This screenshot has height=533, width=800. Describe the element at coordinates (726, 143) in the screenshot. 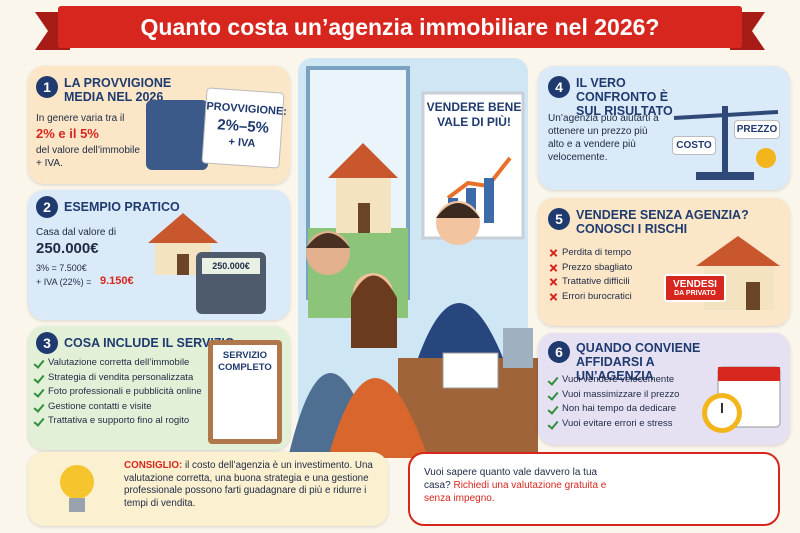

I see `scale-icon` at that location.